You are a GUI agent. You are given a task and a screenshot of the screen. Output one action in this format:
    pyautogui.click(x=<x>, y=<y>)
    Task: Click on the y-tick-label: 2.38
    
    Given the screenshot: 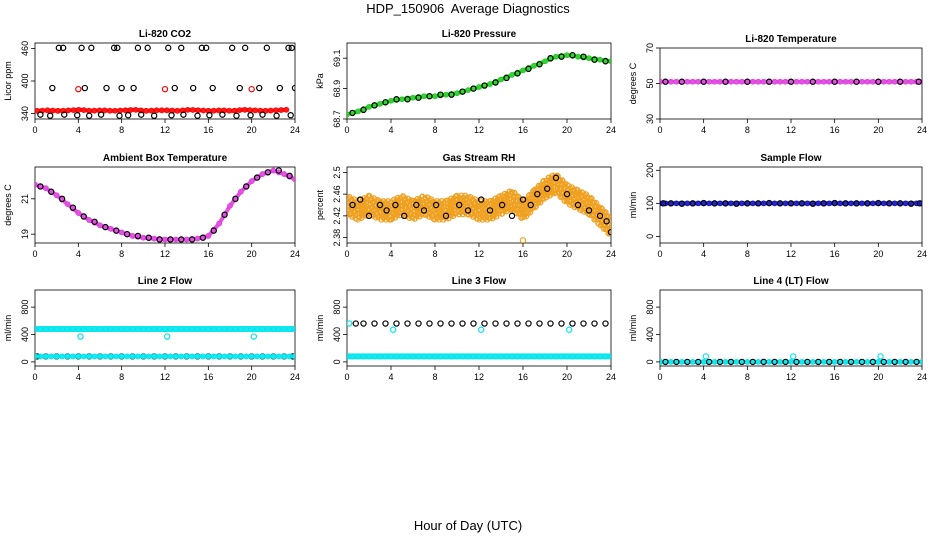 What is the action you would take?
    pyautogui.click(x=337, y=238)
    